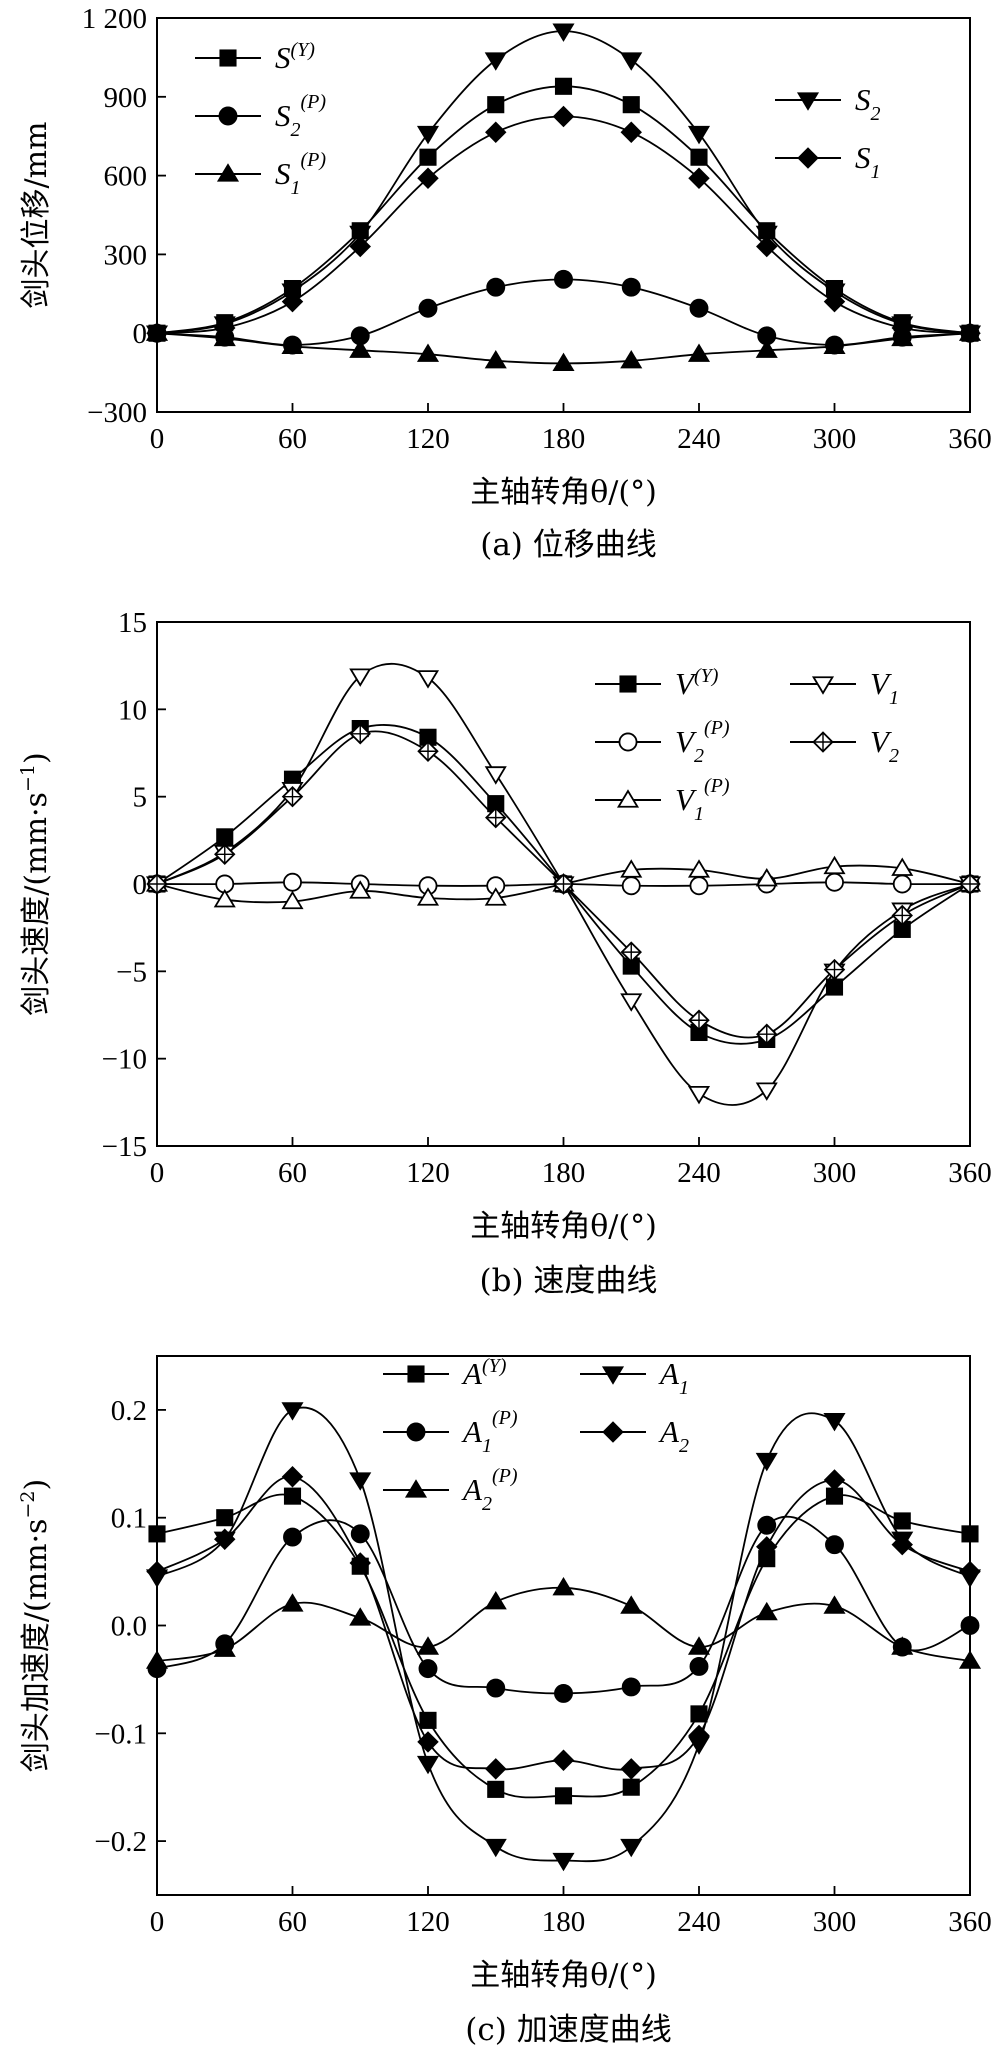  What do you see at coordinates (292, 439) in the screenshot?
I see `panel-a-x-tick-label: 60` at bounding box center [292, 439].